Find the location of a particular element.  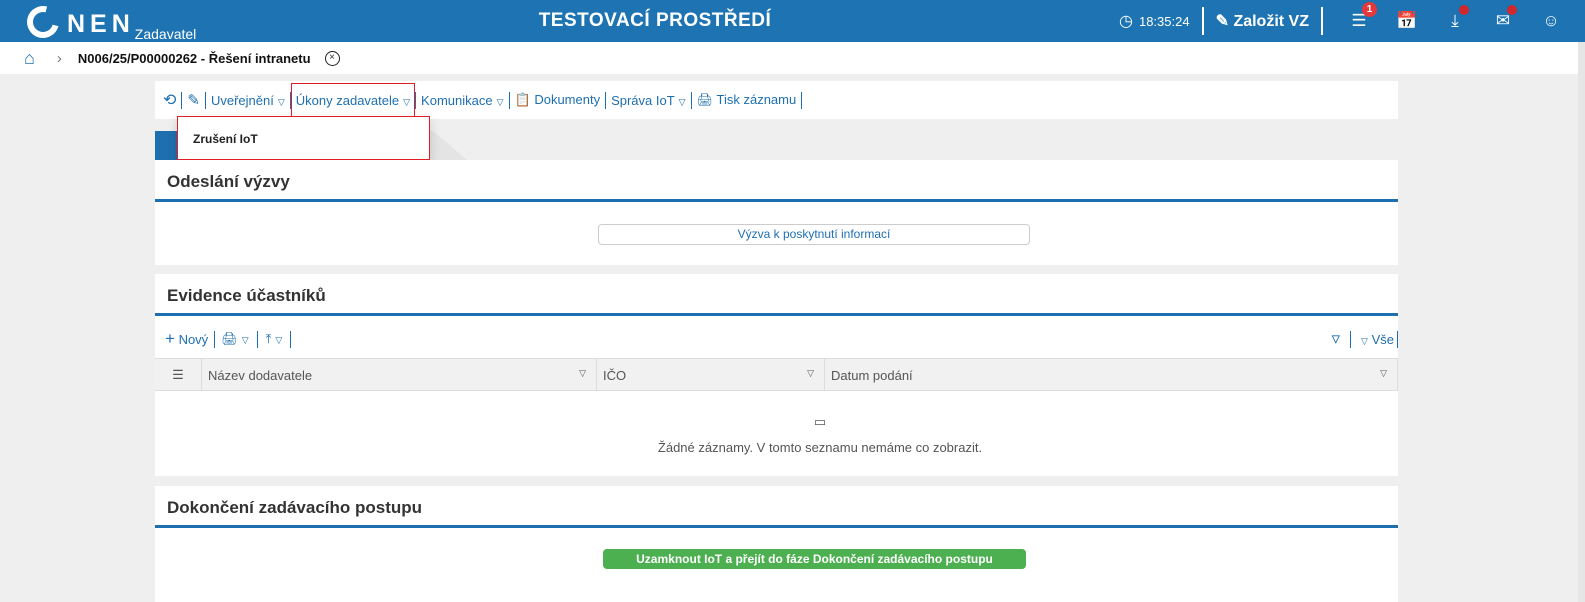

label: Tisk záznamu is located at coordinates (756, 99).